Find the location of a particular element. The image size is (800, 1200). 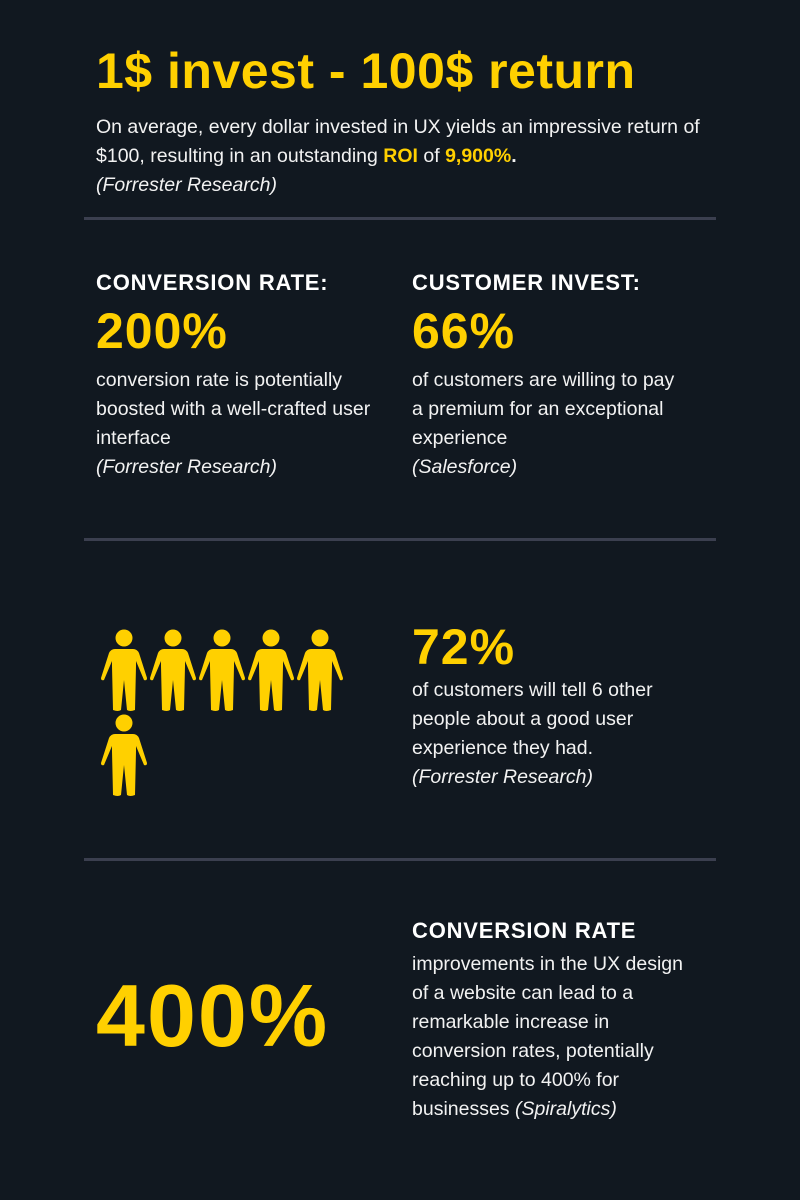

stat-value: 200% is located at coordinates (162, 331).